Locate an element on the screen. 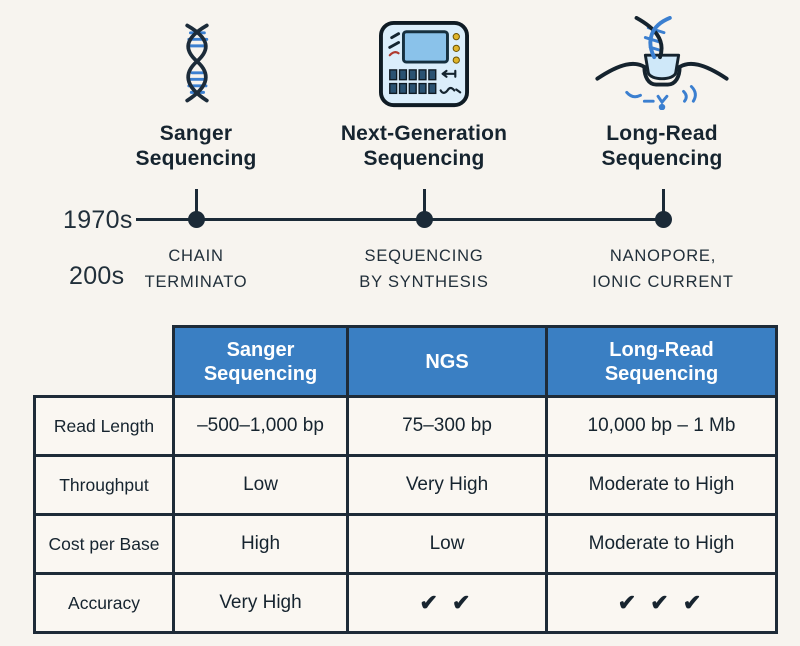 This screenshot has width=800, height=646. timeline-node-label-chain-terminato: CHAIN TERMINATO is located at coordinates (196, 269).